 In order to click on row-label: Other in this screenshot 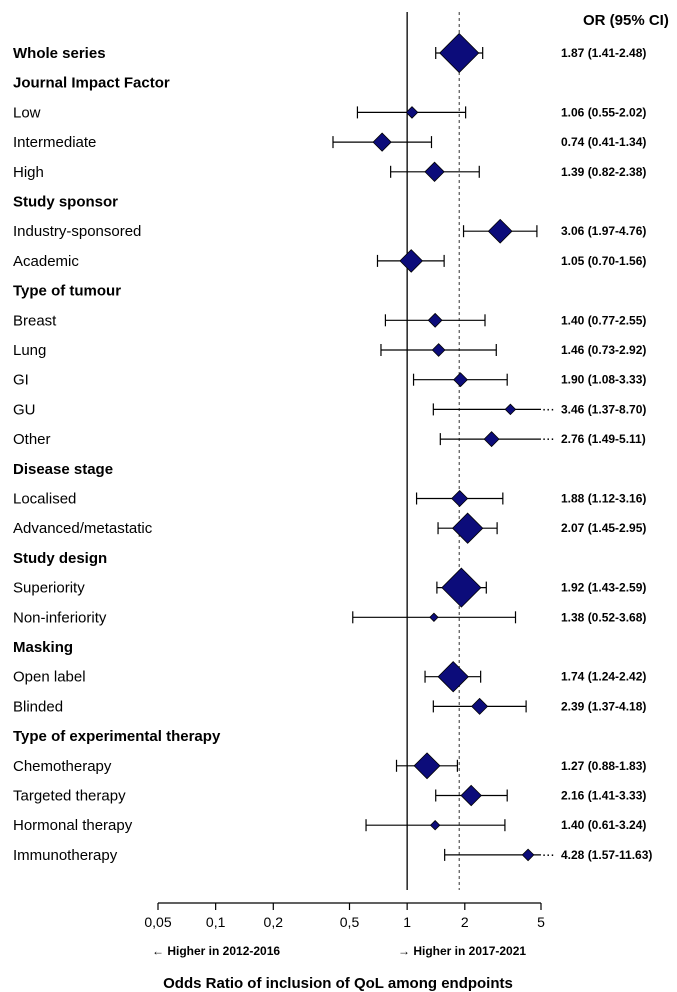, I will do `click(32, 439)`.